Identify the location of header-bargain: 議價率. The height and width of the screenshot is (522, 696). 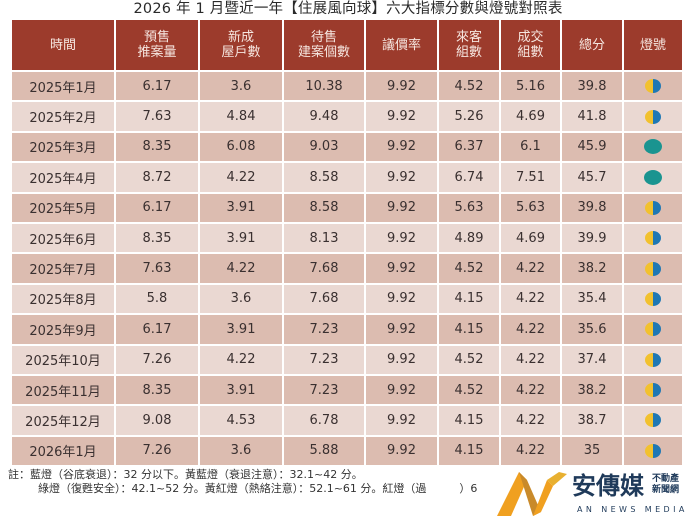
(401, 45).